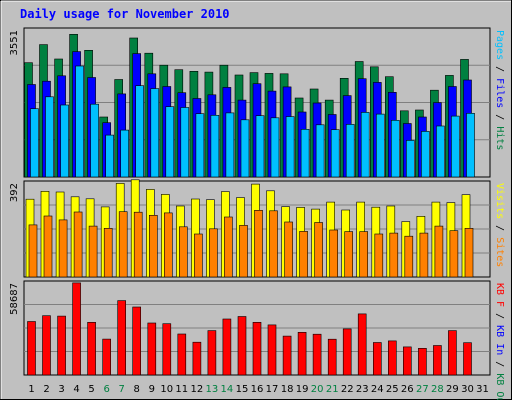 Image resolution: width=512 pixels, height=400 pixels. I want to click on x-tick-label: 27, so click(422, 389).